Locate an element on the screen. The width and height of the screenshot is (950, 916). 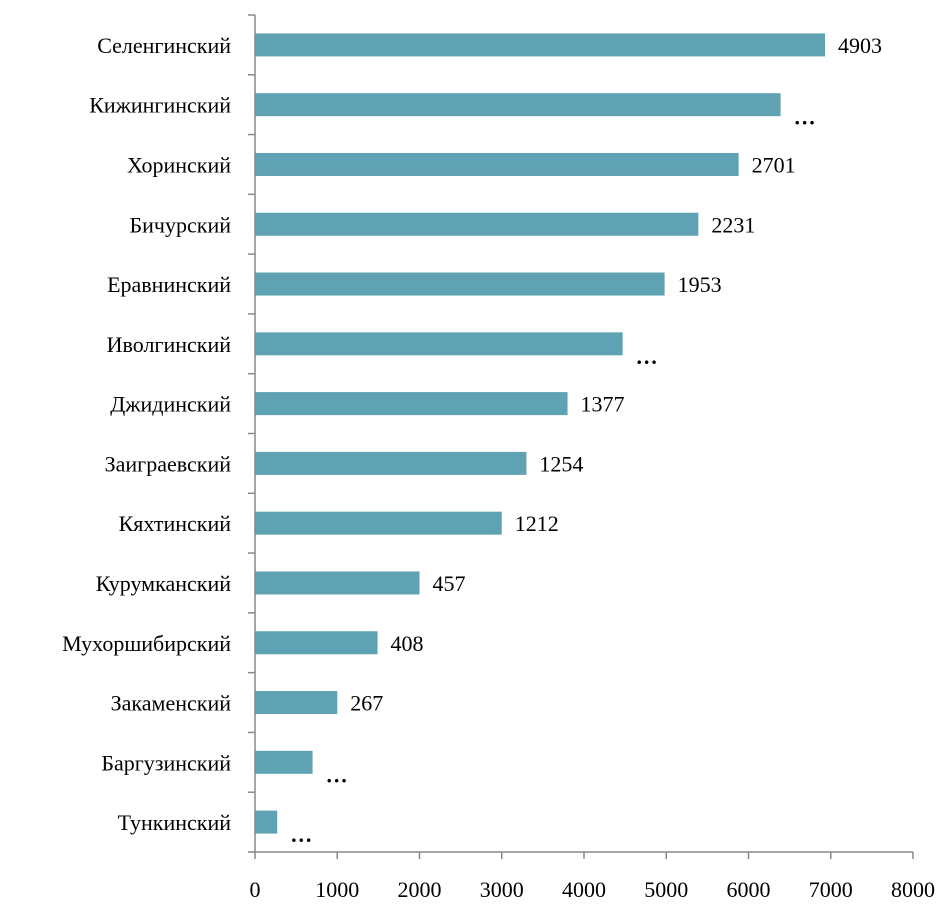
category-label: Бичурский is located at coordinates (181, 224).